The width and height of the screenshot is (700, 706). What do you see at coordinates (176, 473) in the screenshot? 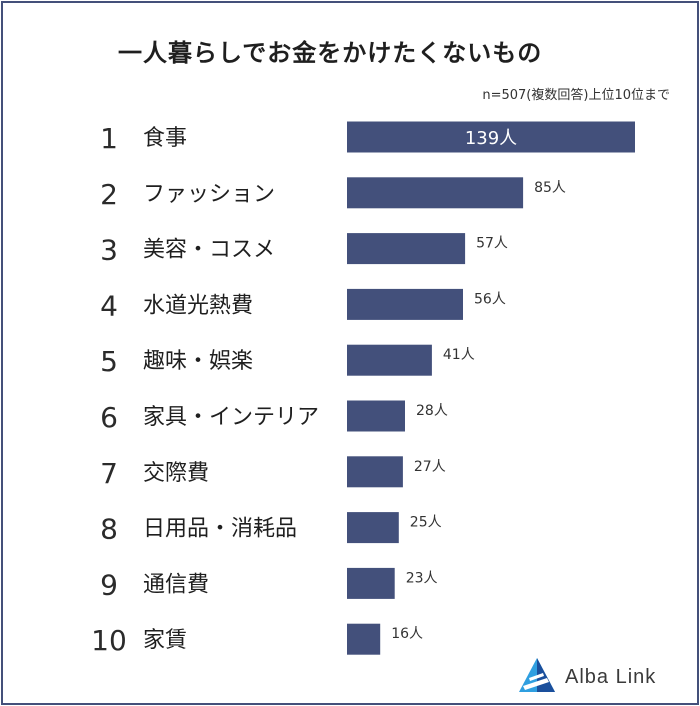
I see `category-label: 交際費` at bounding box center [176, 473].